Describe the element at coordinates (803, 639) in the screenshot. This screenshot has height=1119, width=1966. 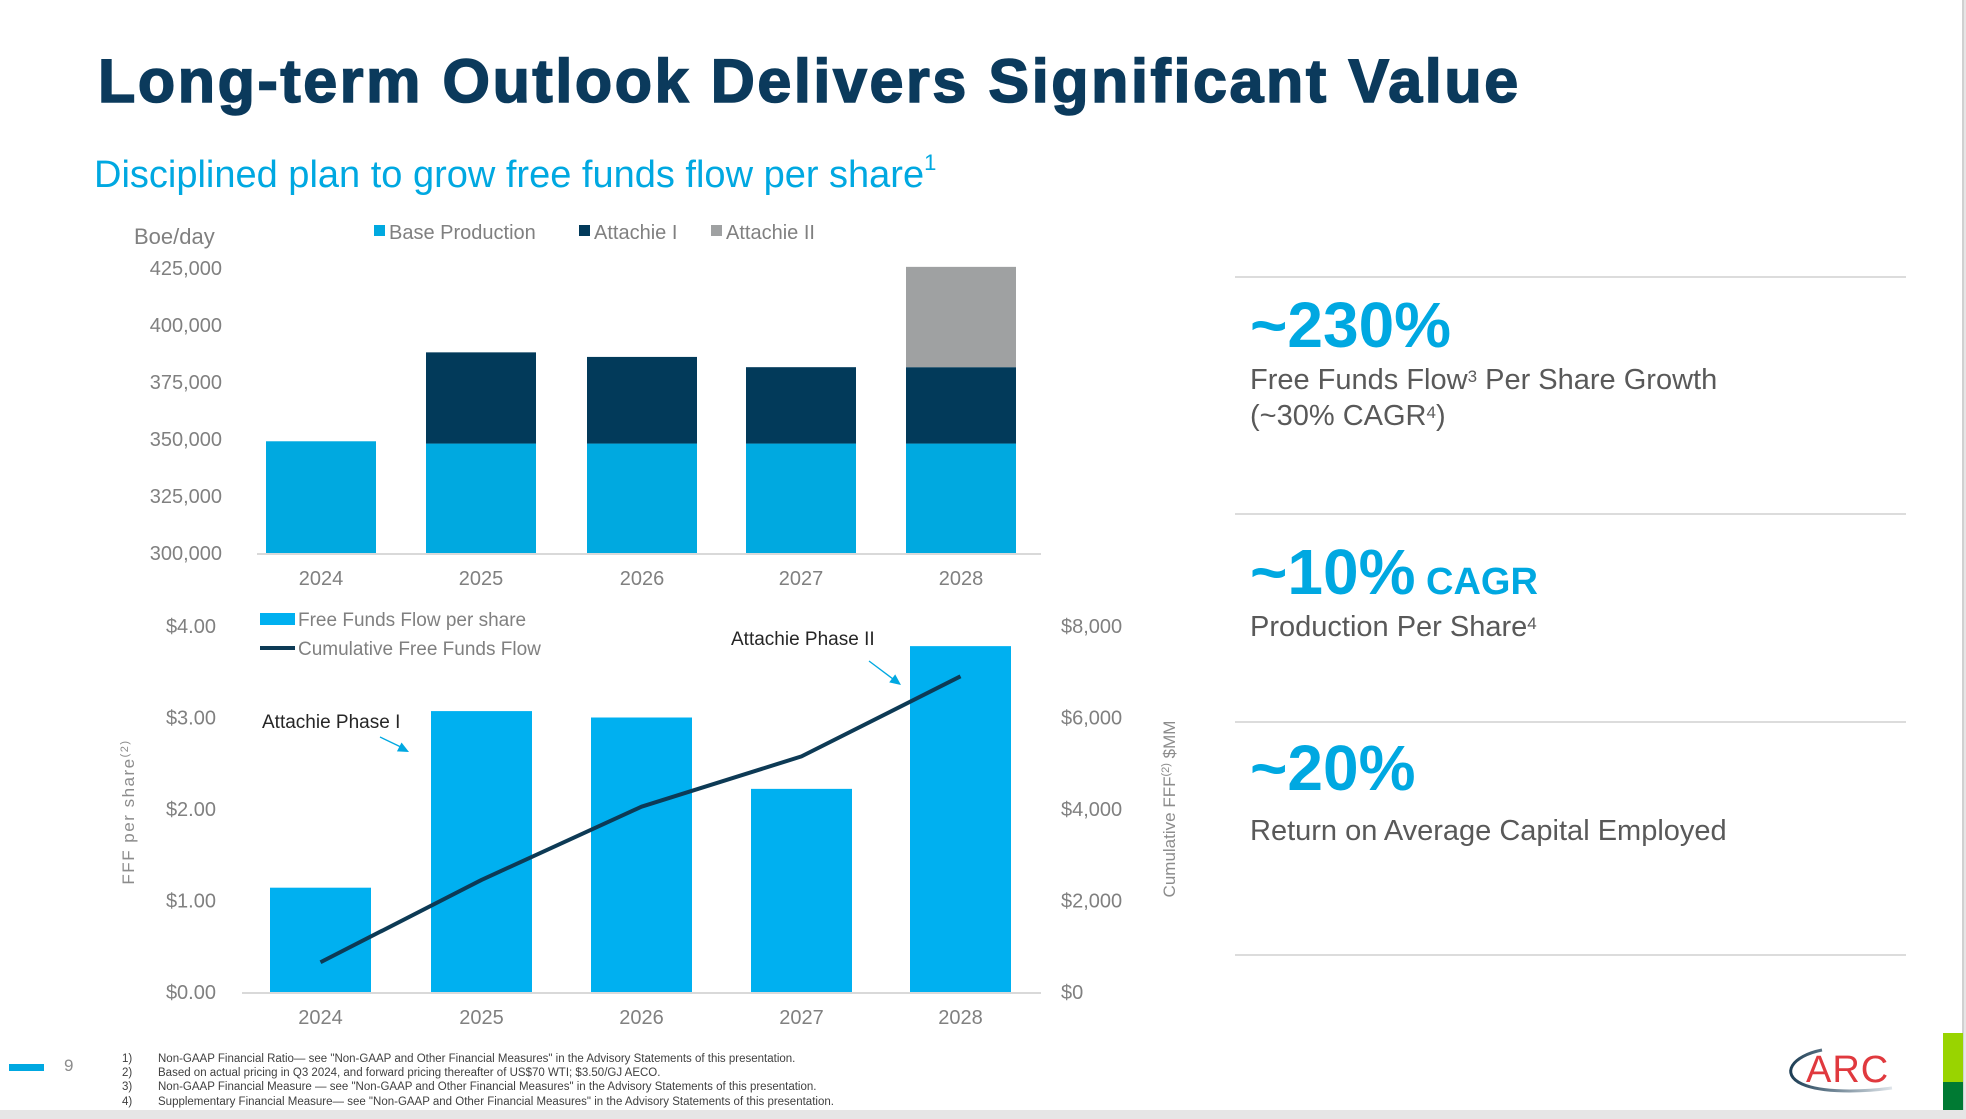
I see `annotation-label: Attachie Phase II` at that location.